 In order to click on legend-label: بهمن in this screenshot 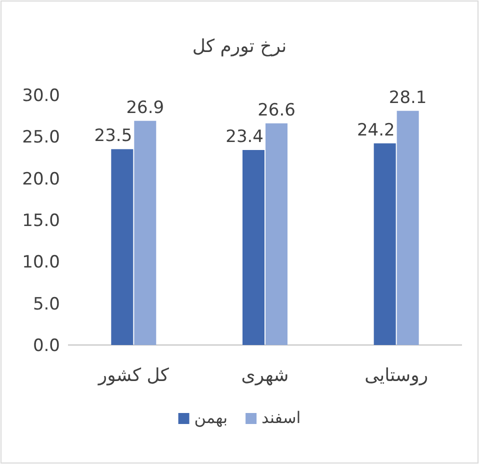, I will do `click(211, 417)`.